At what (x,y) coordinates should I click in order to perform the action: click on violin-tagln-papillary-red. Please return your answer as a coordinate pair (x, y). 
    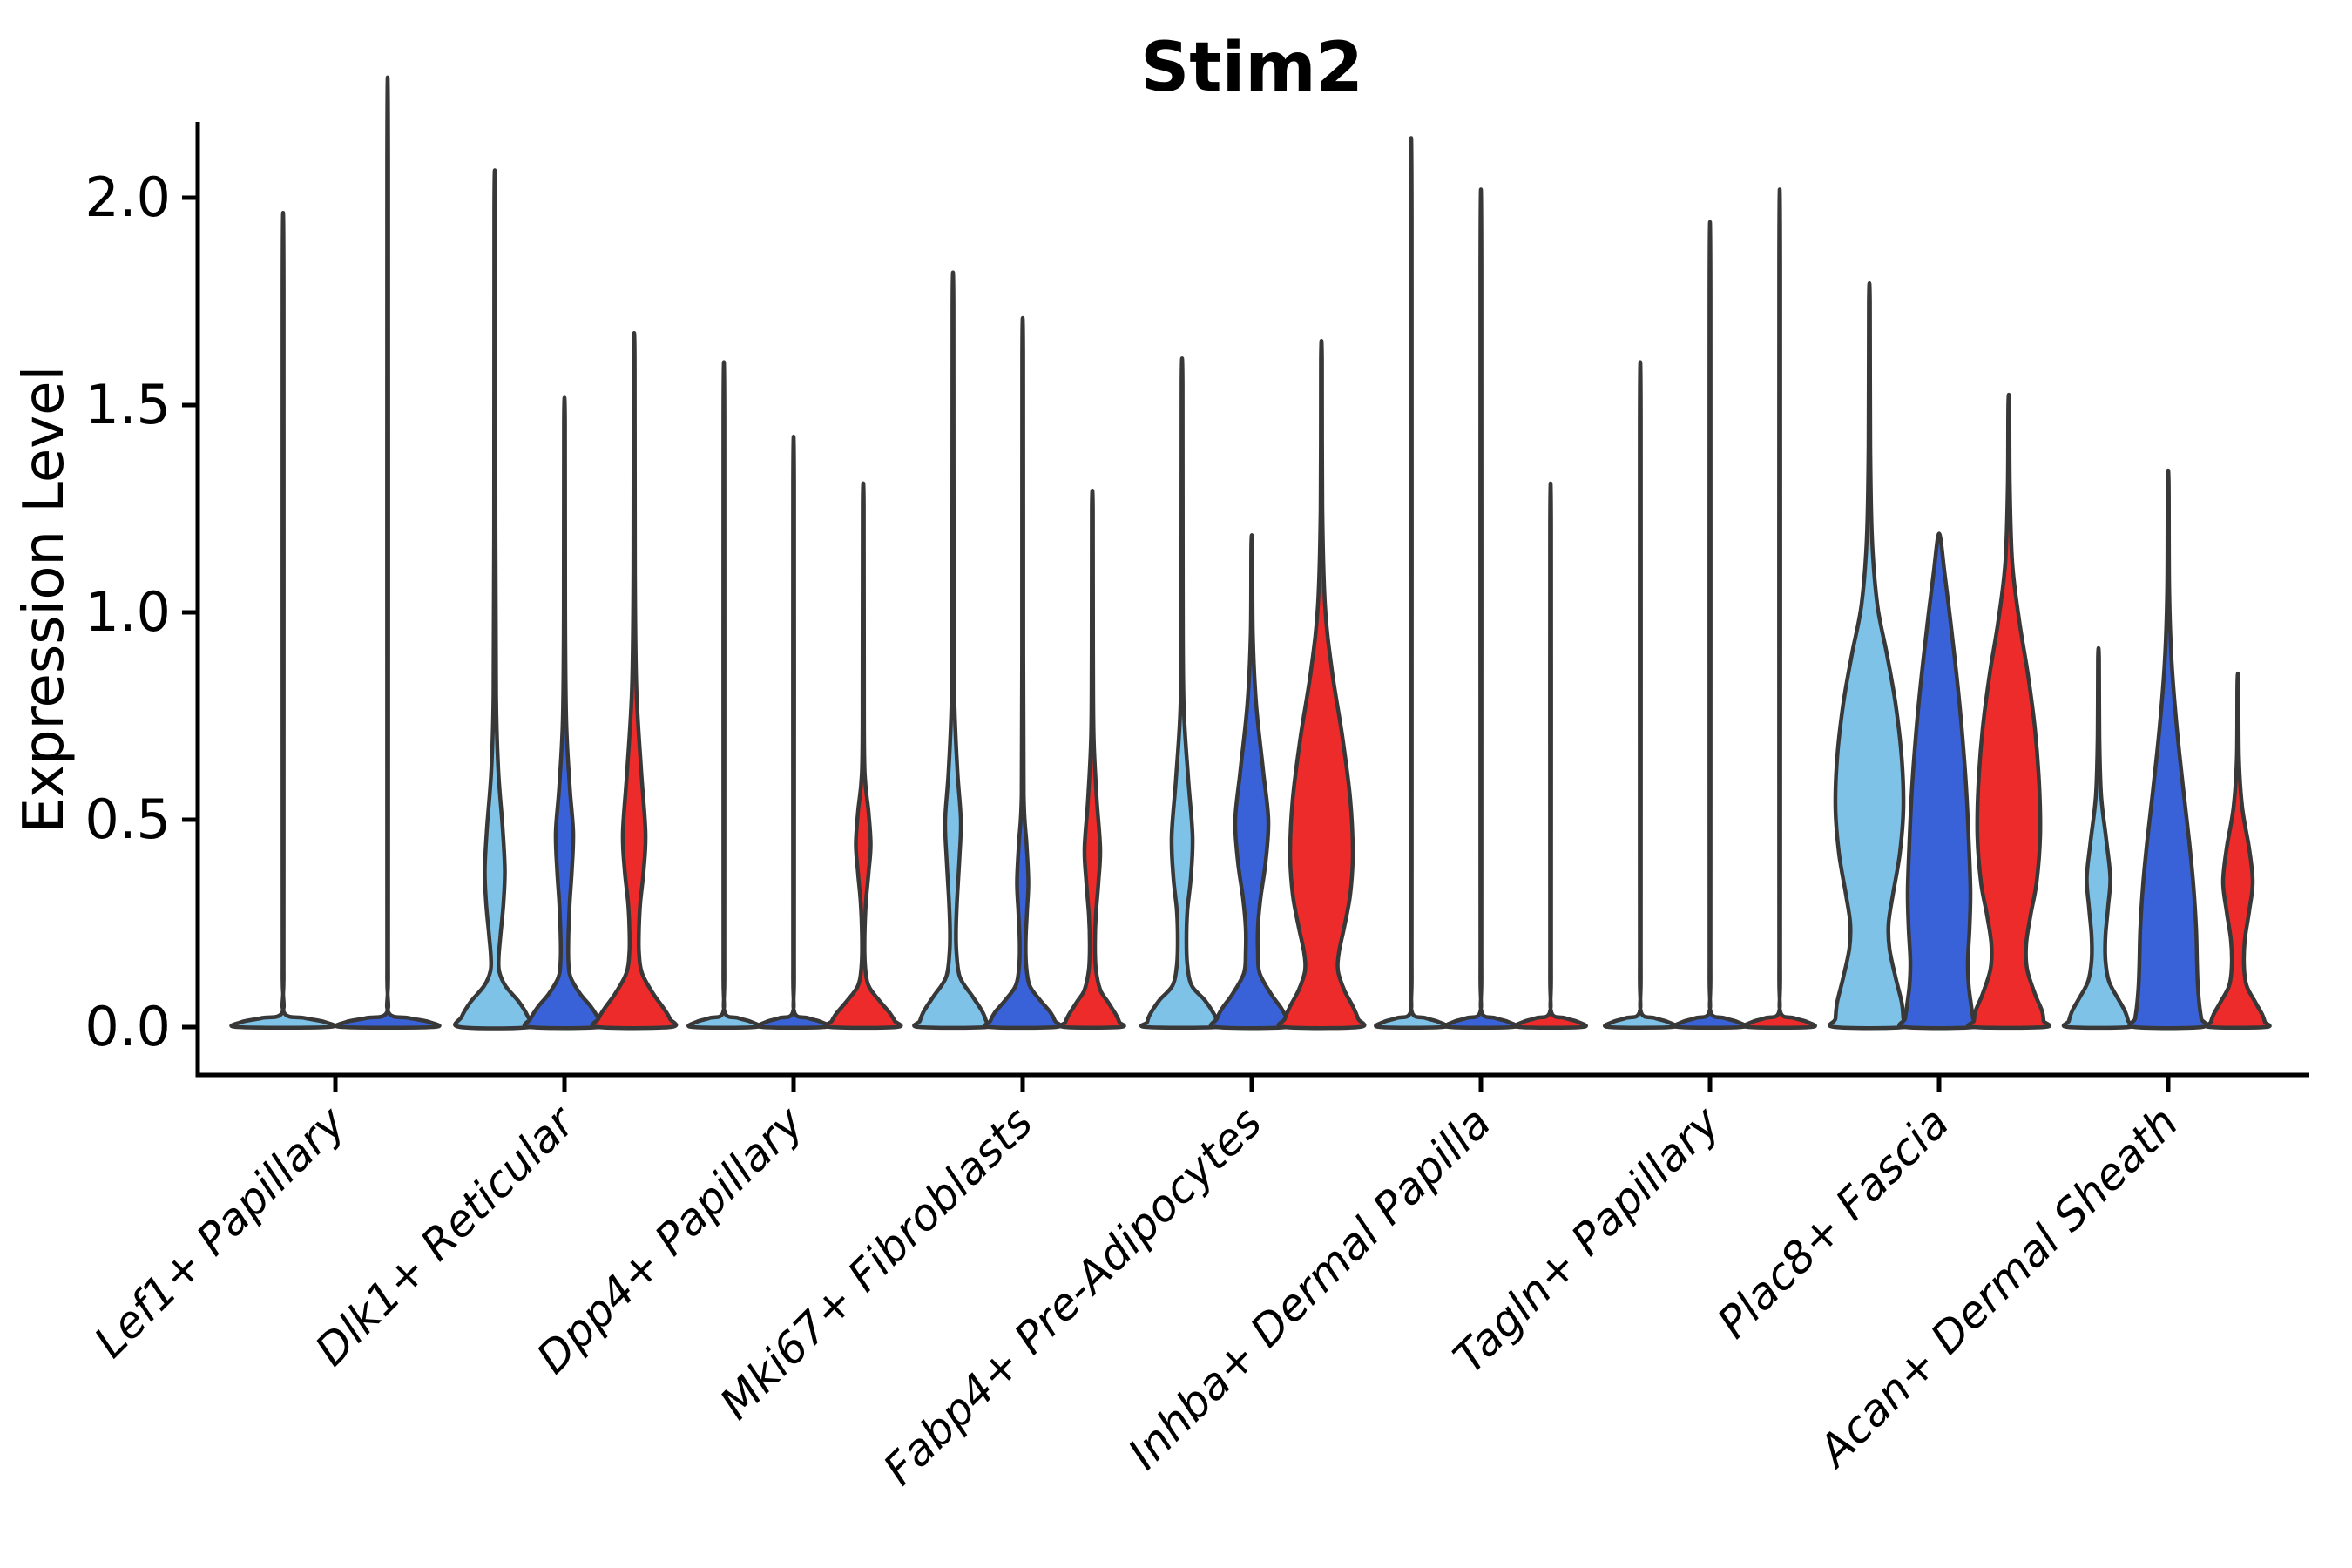
    Looking at the image, I should click on (1779, 608).